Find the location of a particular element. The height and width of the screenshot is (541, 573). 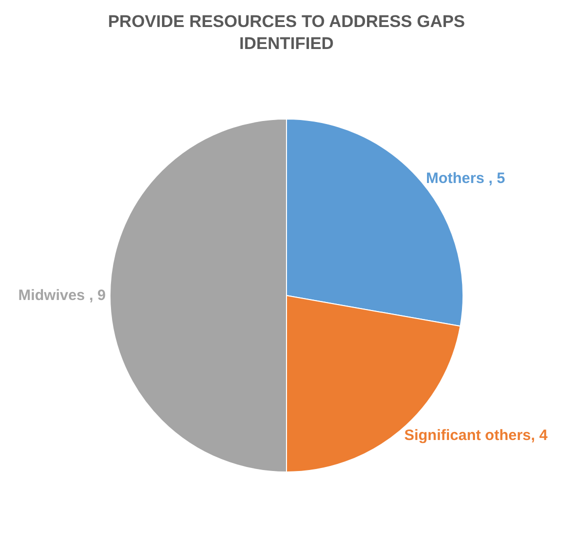

chart-title: PROVIDE RESOURCES TO ADDRESS GAPS IDENTIFIED is located at coordinates (287, 33).